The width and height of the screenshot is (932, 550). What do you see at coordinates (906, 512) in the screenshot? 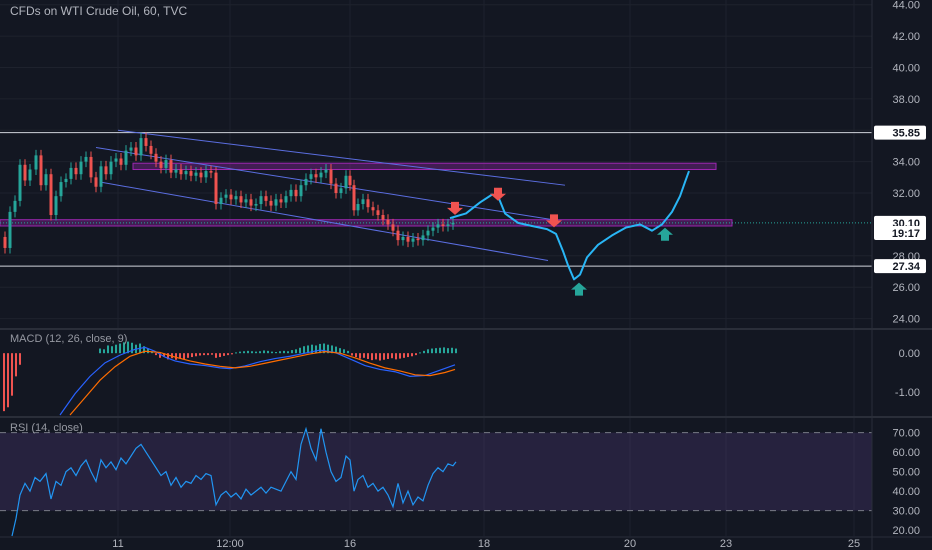
I see `rsi-tick-label: 30.00` at bounding box center [906, 512].